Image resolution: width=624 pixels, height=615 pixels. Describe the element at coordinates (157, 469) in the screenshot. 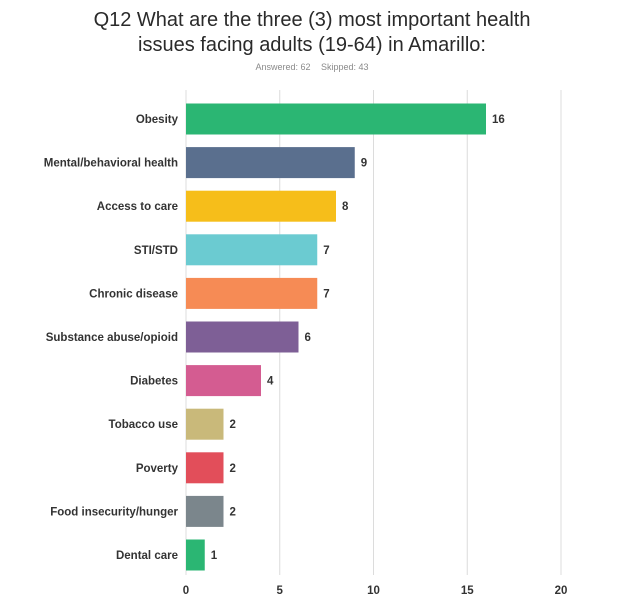

I see `category-label: Poverty` at that location.